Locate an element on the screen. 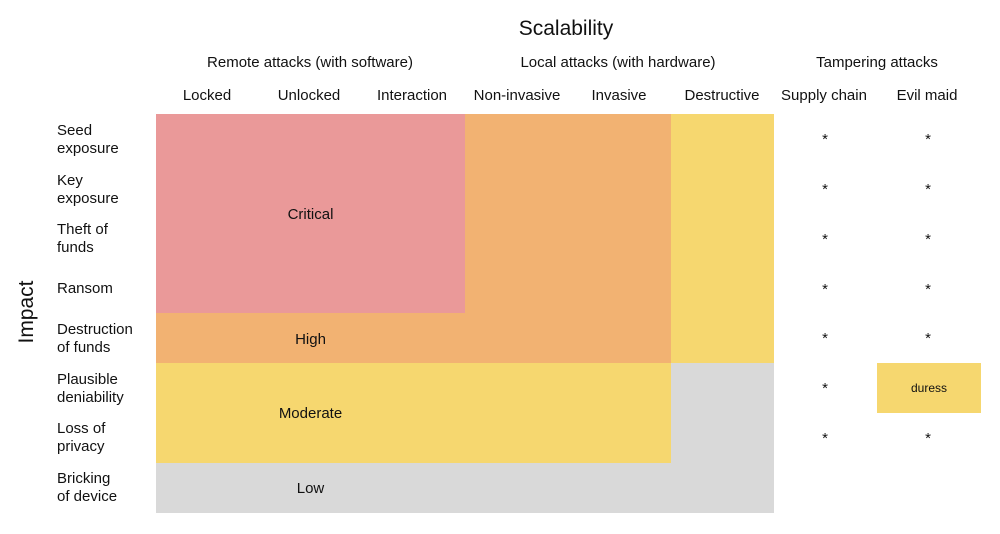 The height and width of the screenshot is (534, 1000). group-tampering-attacks: Tampering attacks is located at coordinates (877, 62).